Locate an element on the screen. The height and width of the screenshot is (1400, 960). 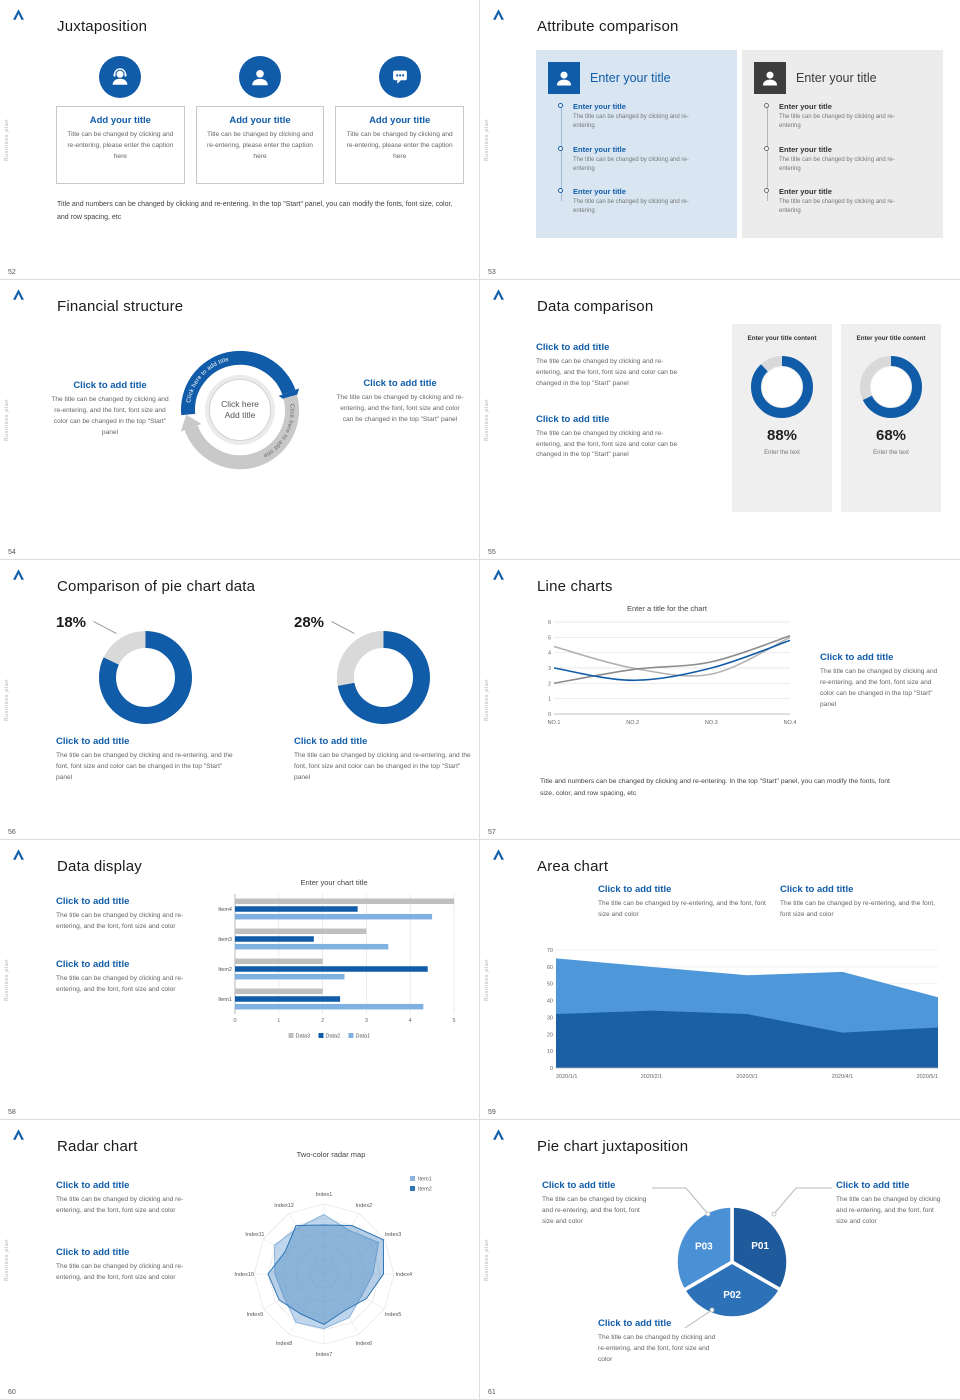
svg-text: Index9 is located at coordinates (255, 1315).